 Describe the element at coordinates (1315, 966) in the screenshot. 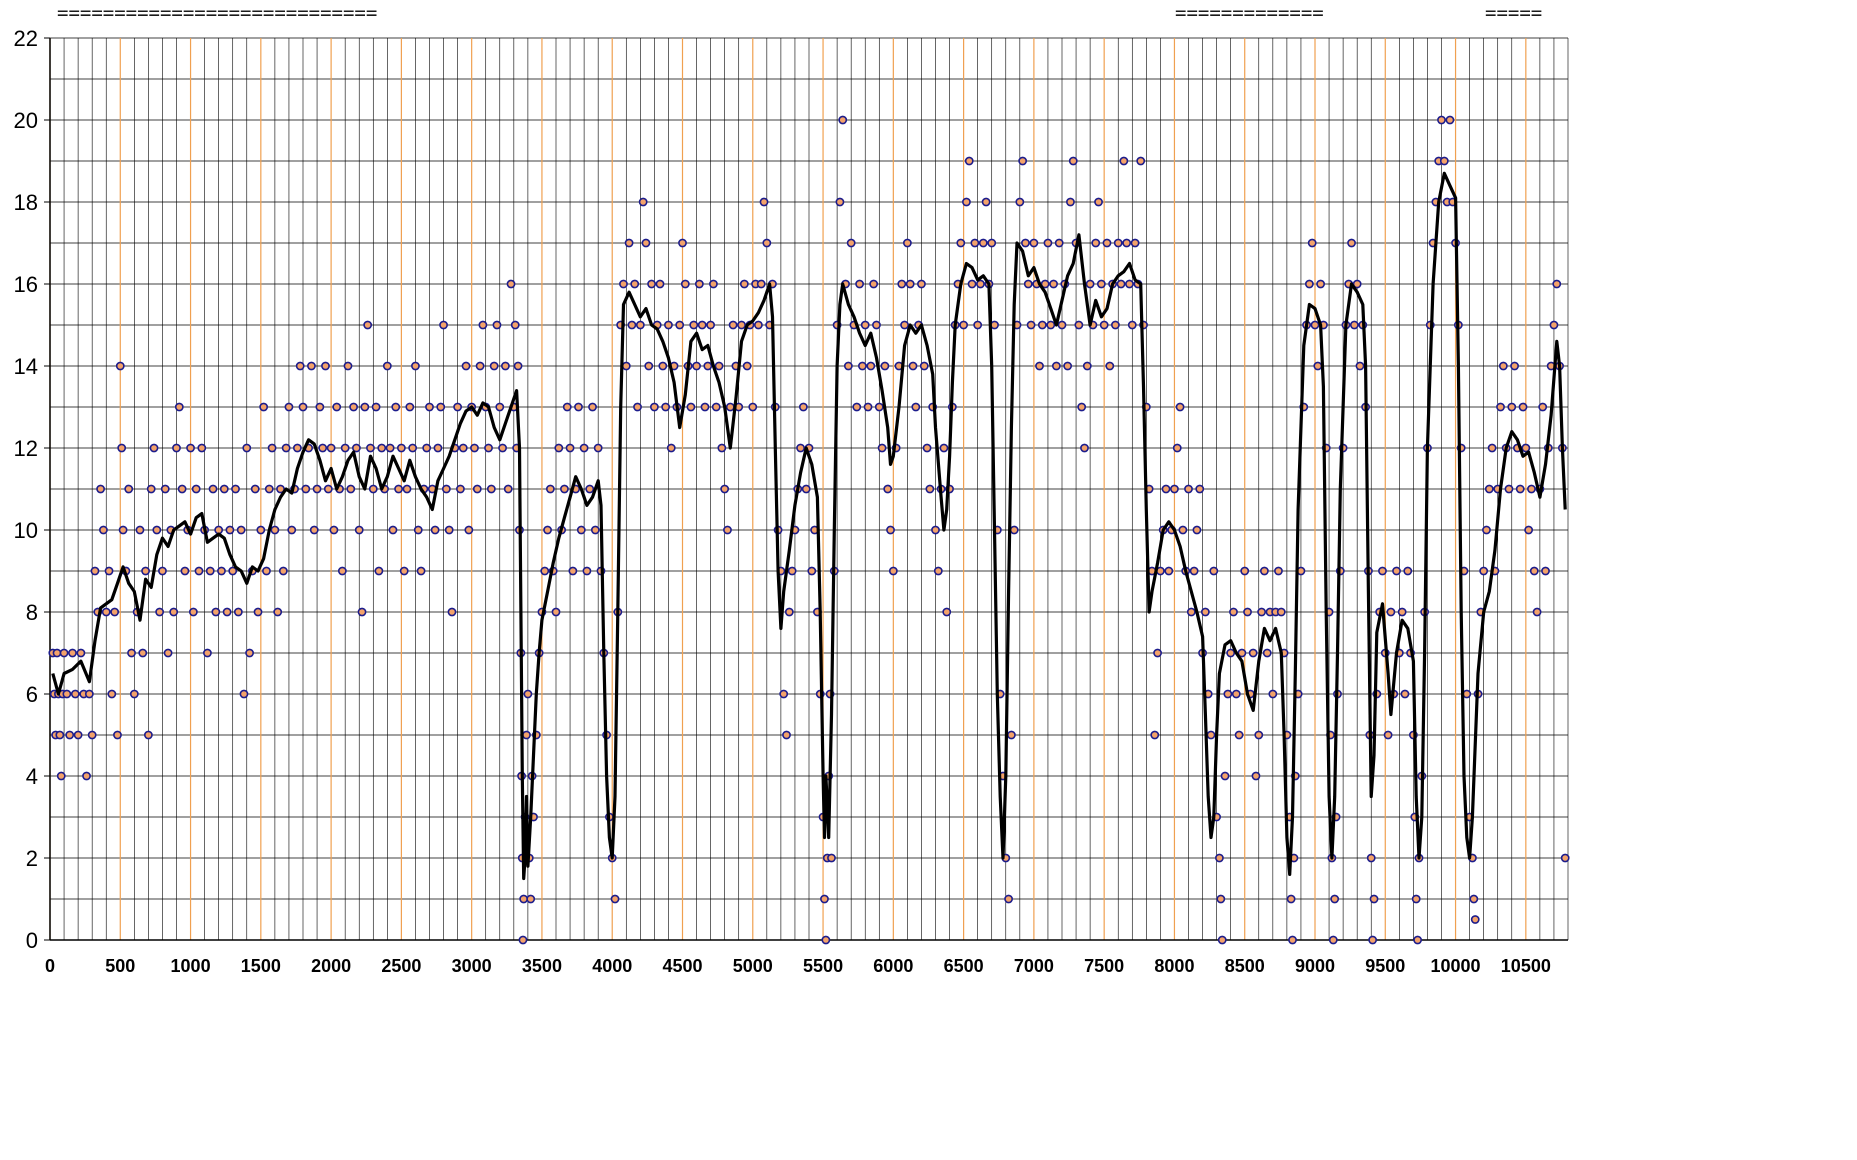

I see `x-tick-label: 9000` at that location.